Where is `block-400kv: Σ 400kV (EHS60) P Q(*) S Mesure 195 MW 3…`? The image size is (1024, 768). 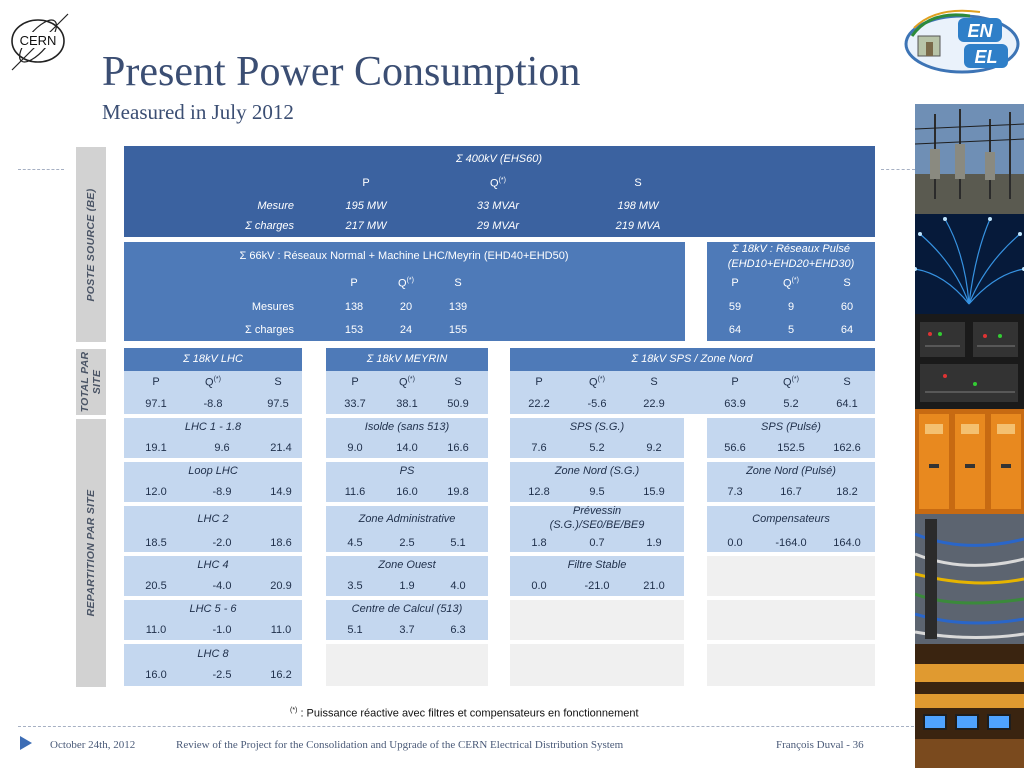
block-400kv: Σ 400kV (EHS60) P Q(*) S Mesure 195 MW 3… is located at coordinates (499, 191).